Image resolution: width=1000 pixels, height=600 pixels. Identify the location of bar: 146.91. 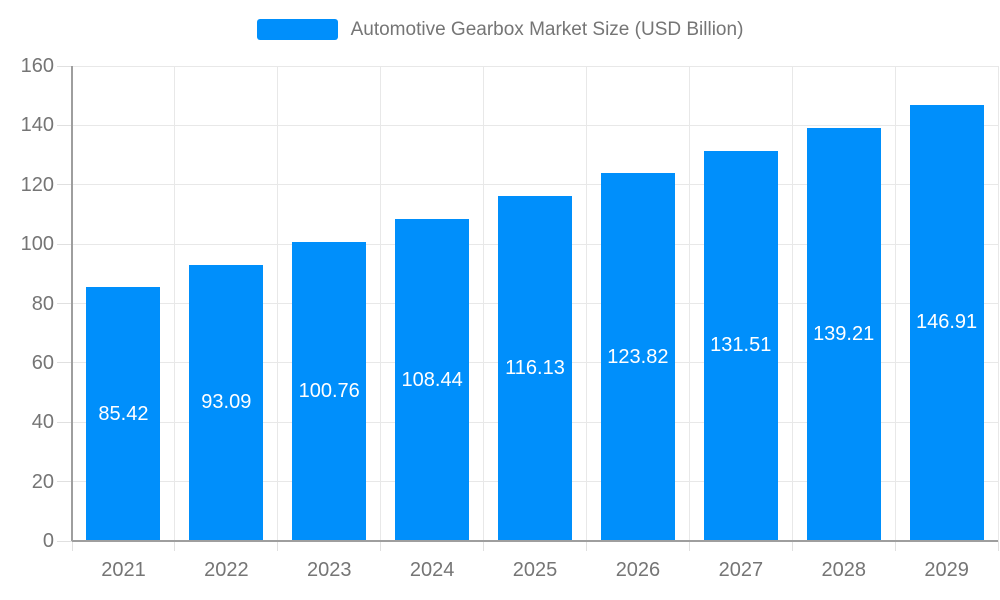
(946, 322).